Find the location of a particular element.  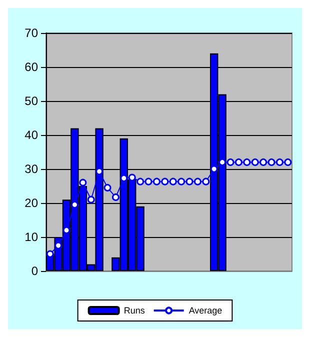

y-tick-label: 70 is located at coordinates (31, 33).